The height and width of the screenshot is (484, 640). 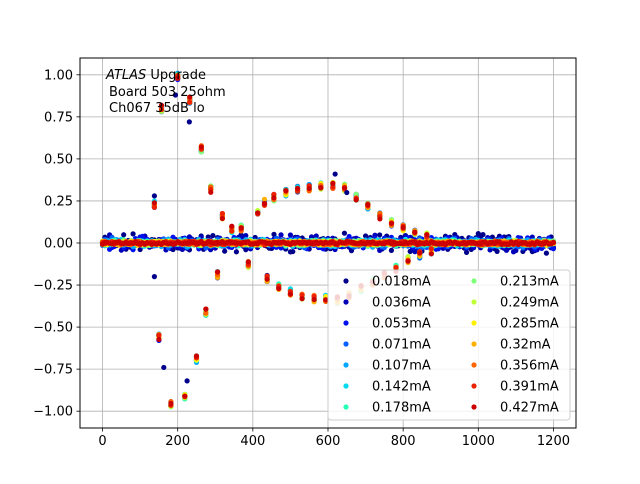 I want to click on legend-label: 0.142mA, so click(x=401, y=387).